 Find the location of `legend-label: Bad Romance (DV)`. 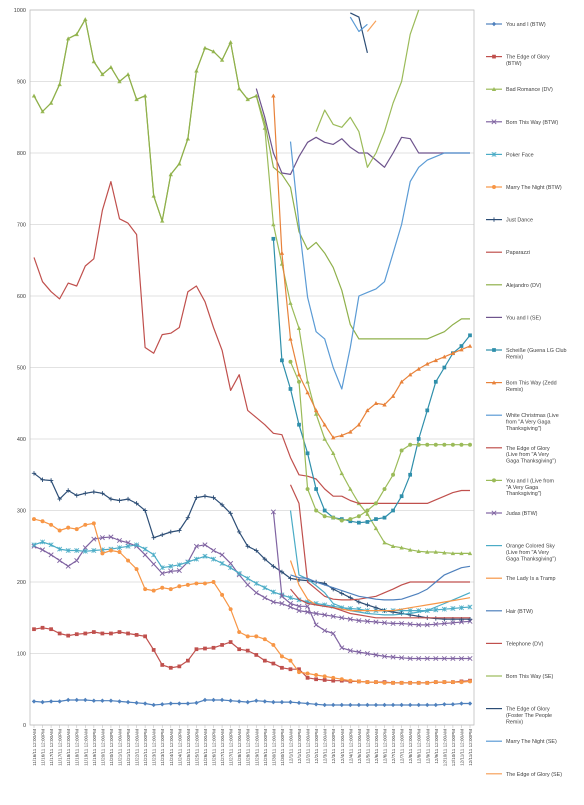

legend-label: Bad Romance (DV) is located at coordinates (529, 90).